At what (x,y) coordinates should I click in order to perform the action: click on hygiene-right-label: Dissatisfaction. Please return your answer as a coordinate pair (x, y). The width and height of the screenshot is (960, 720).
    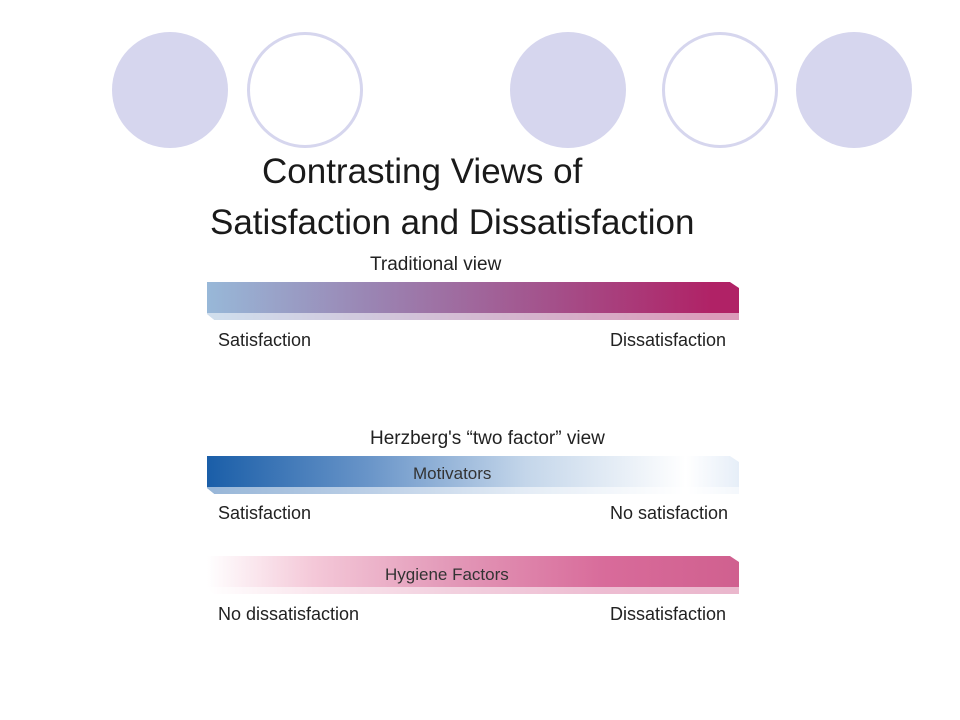
    Looking at the image, I should click on (668, 614).